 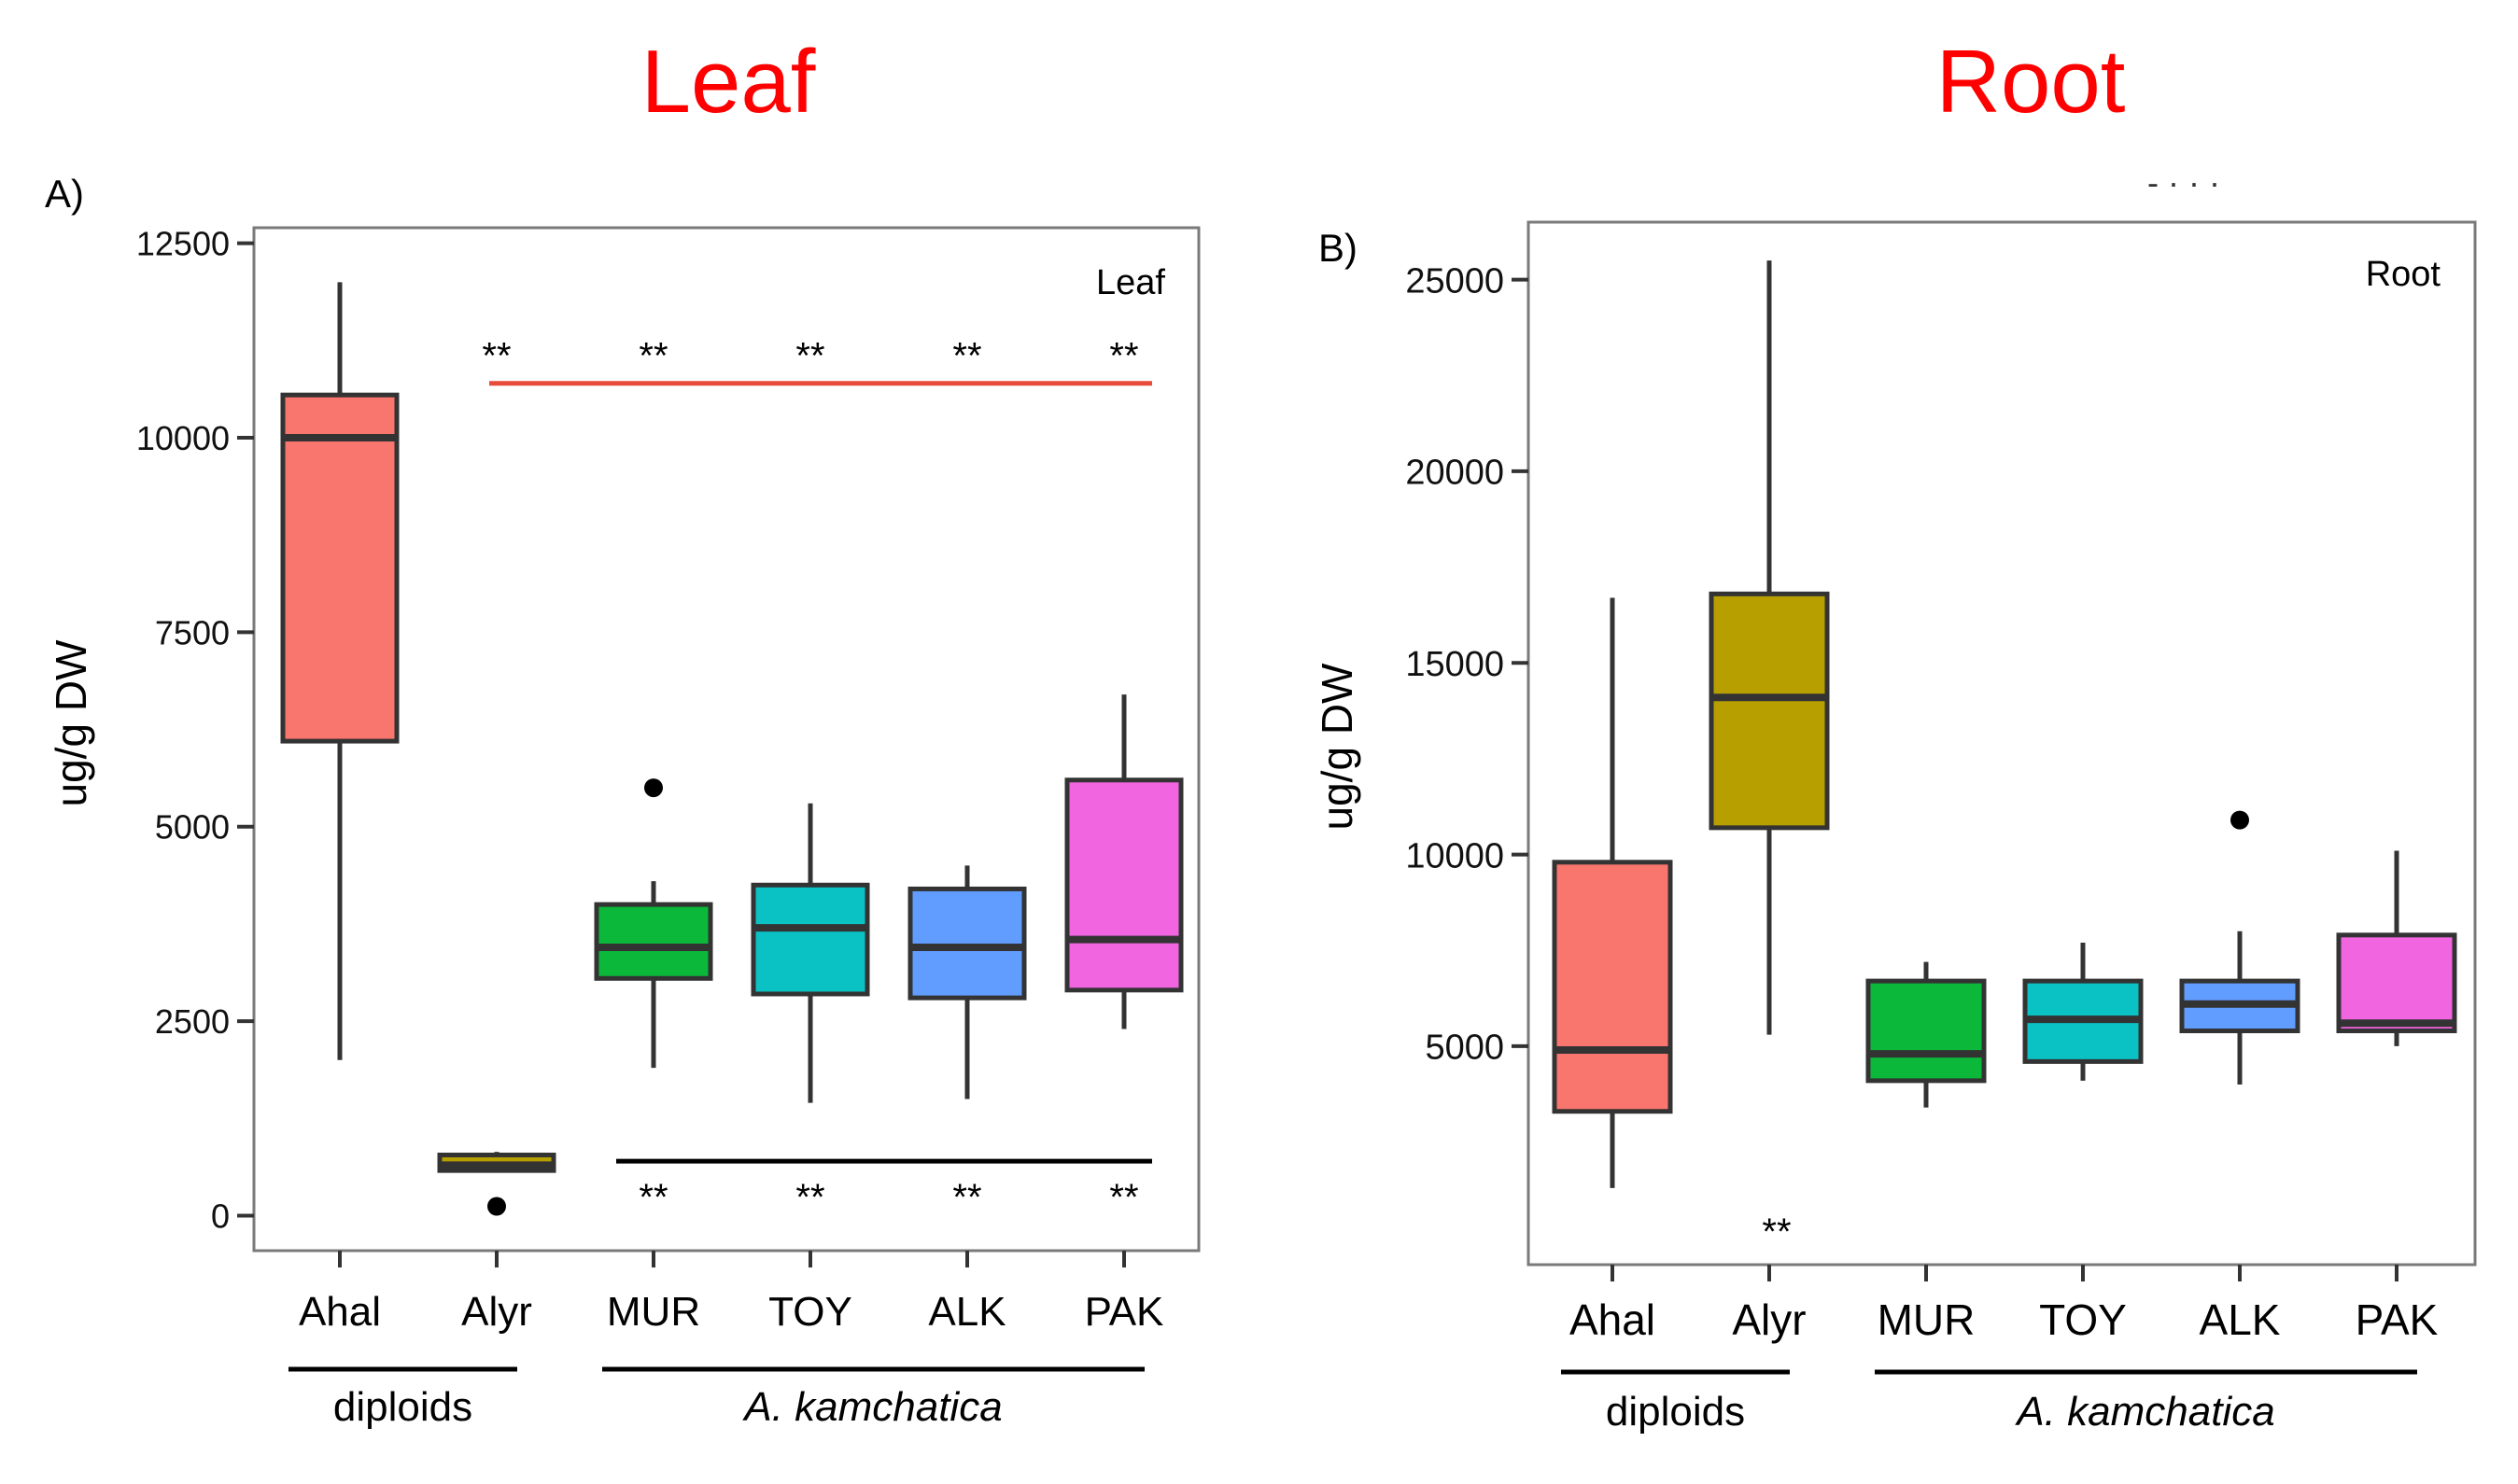 I want to click on panel-title-leaf: Leaf, so click(x=728, y=82).